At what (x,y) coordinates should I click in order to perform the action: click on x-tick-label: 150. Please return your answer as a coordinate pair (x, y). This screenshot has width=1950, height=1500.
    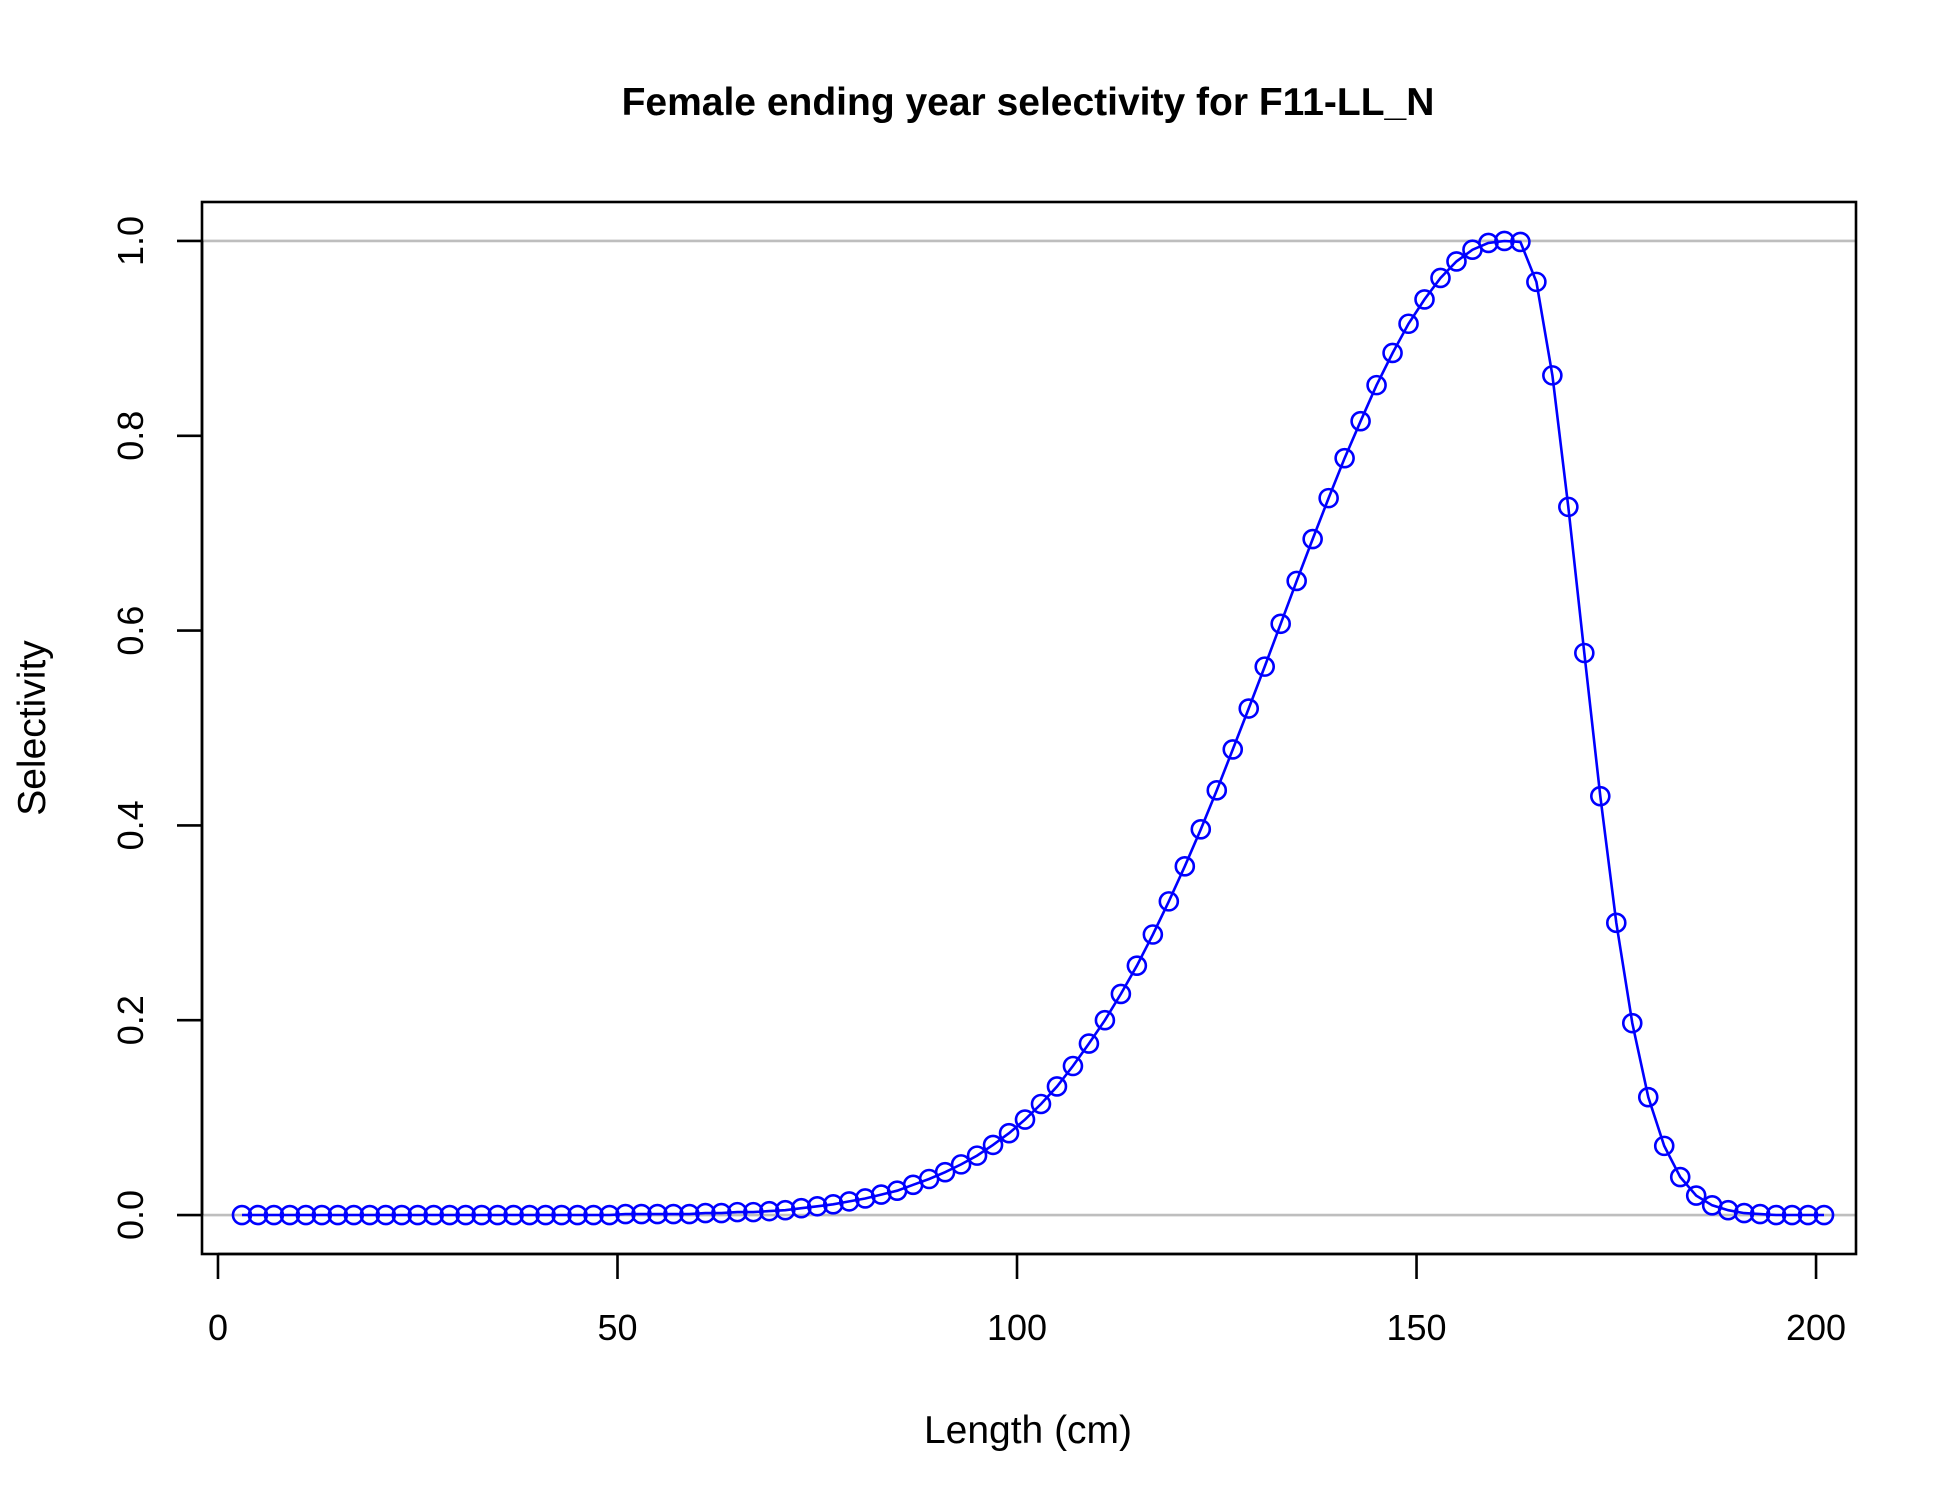
    Looking at the image, I should click on (1416, 1327).